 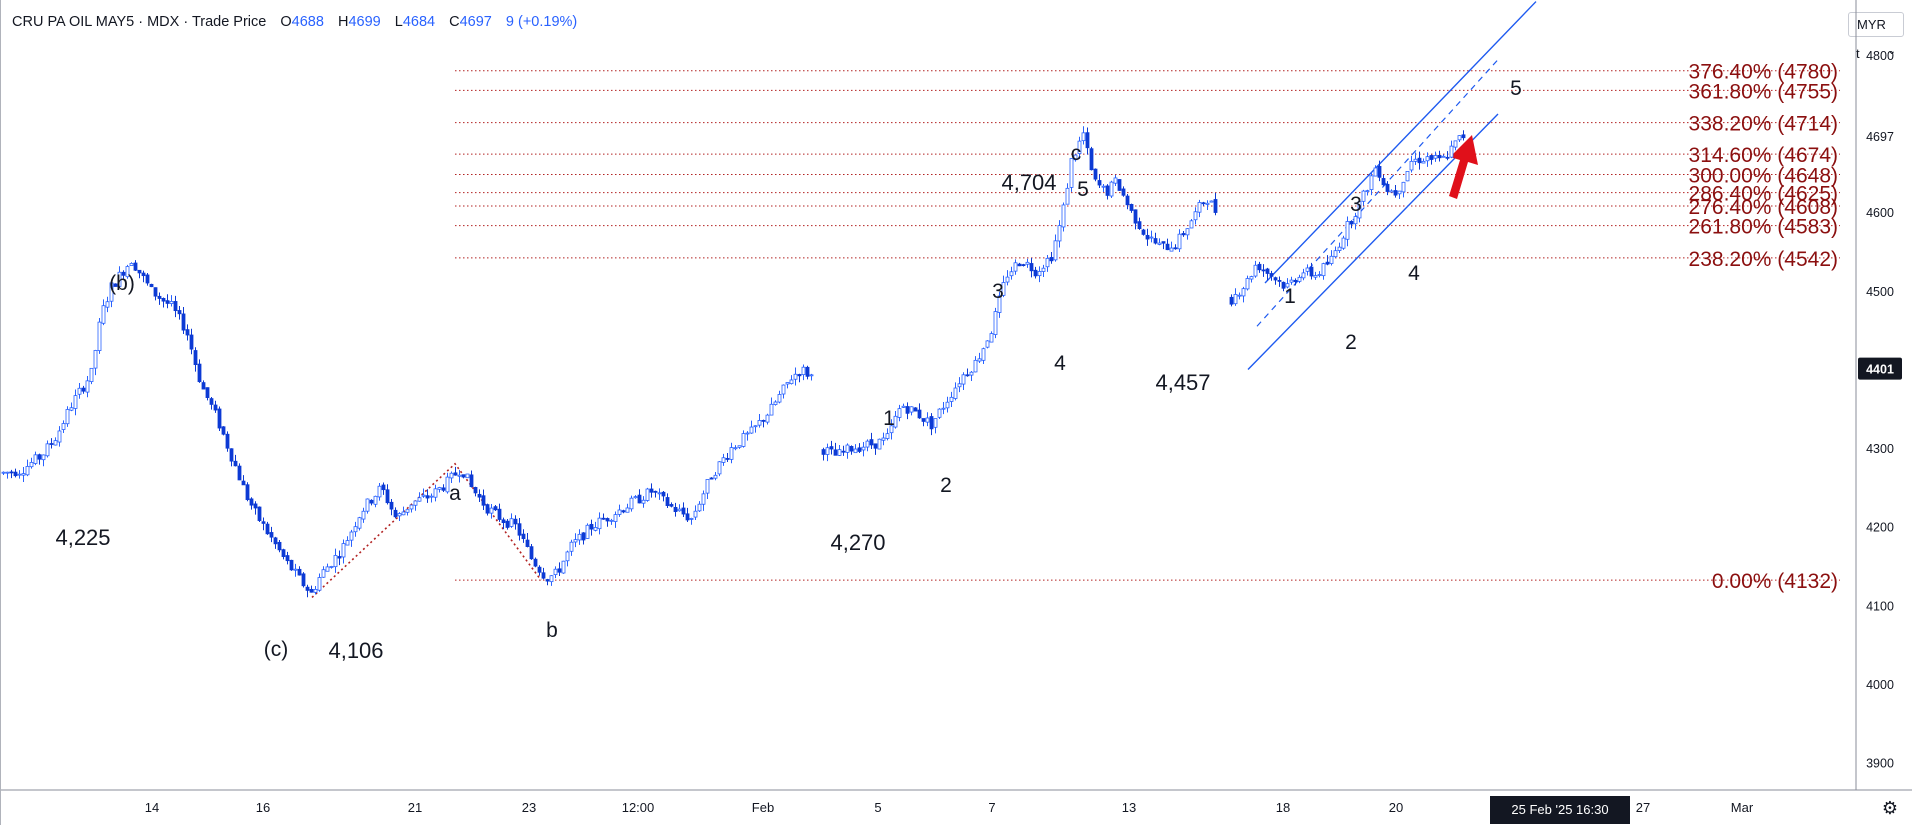 I want to click on wave-label: c, so click(x=1076, y=153).